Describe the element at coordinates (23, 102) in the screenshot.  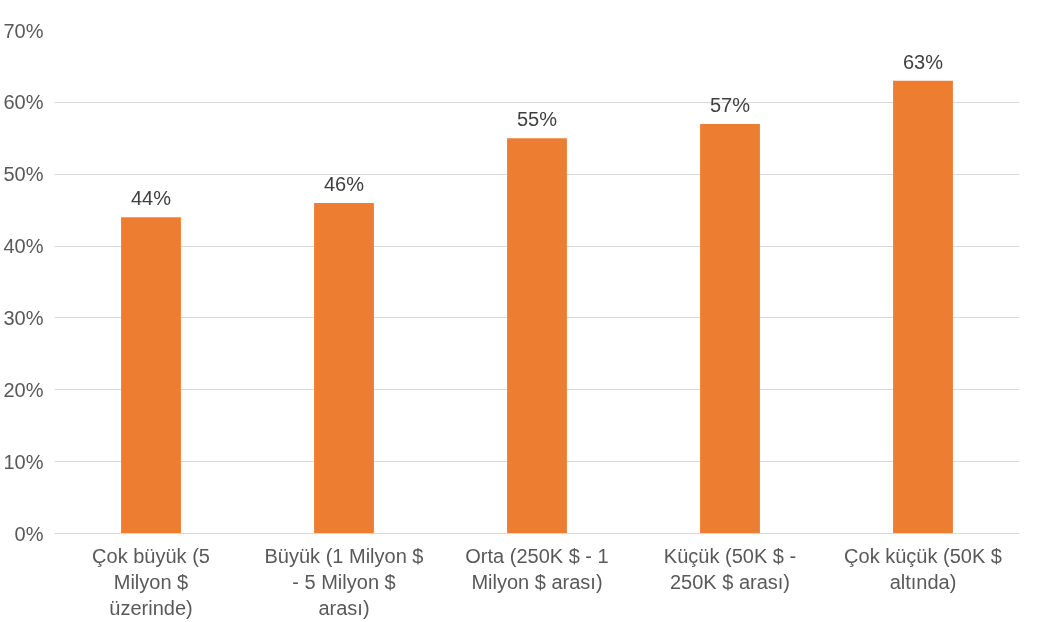
I see `y-tick-label: 60%` at that location.